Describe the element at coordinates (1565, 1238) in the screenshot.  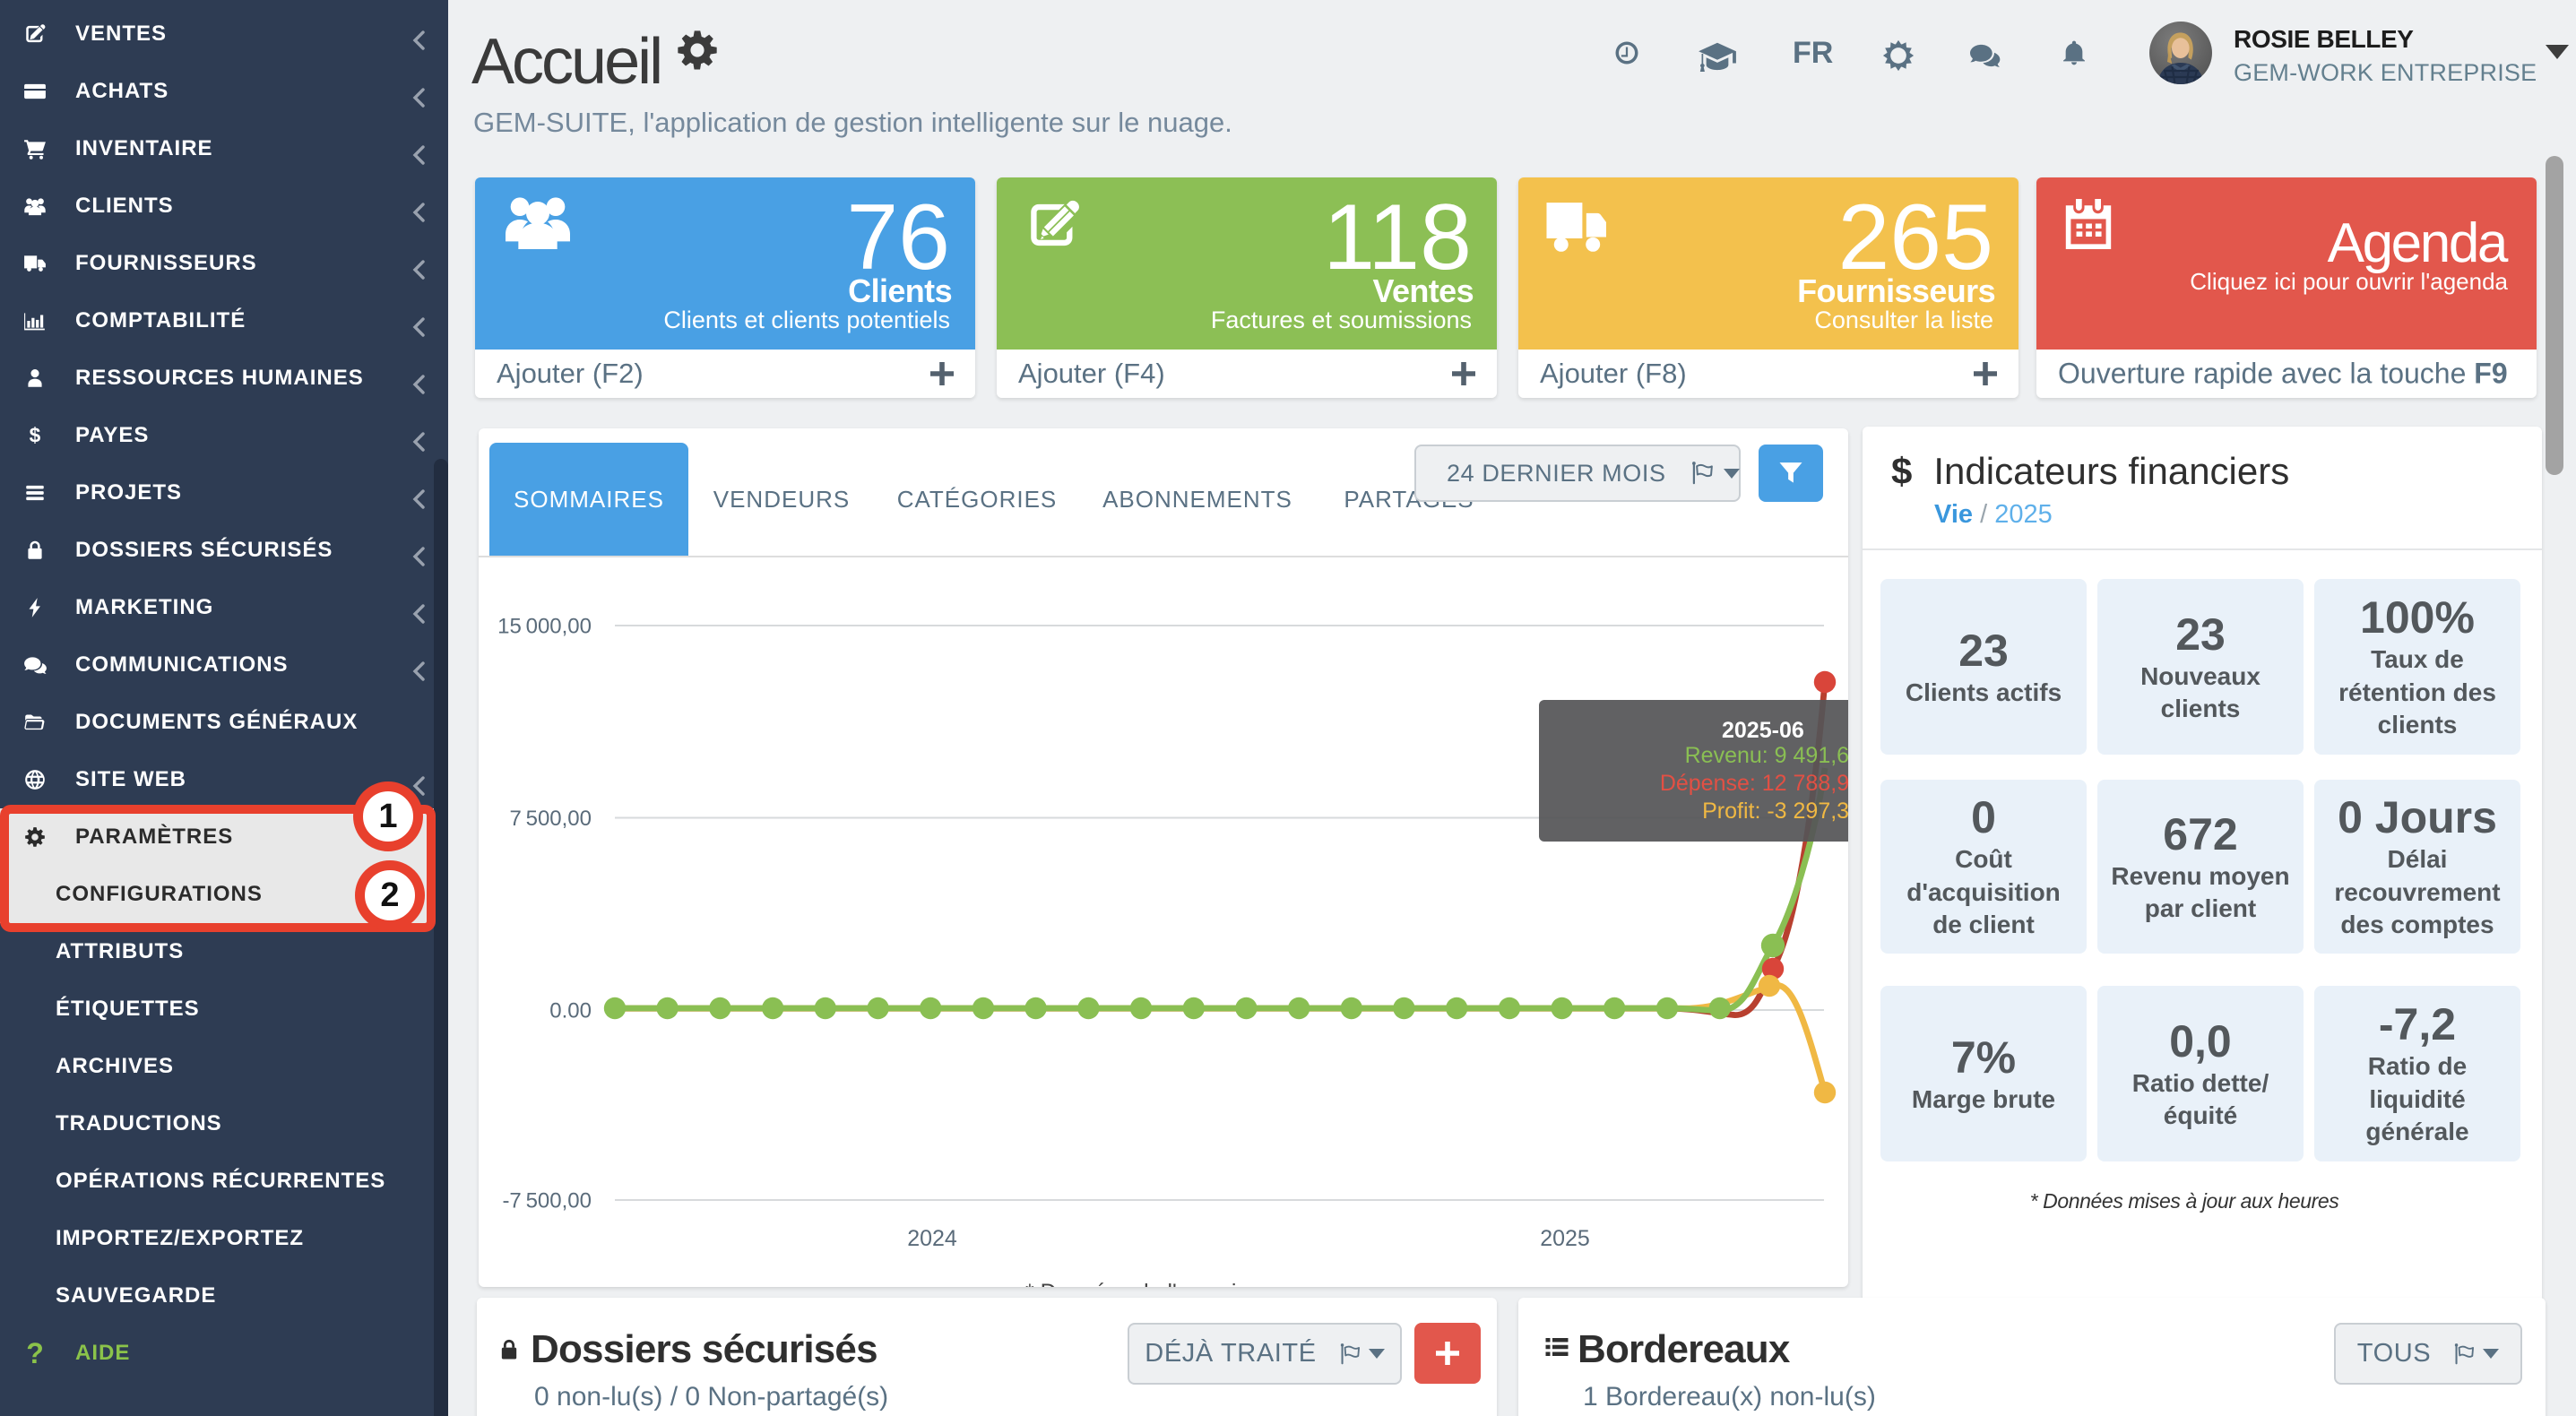
I see `svg-text: 2025` at that location.